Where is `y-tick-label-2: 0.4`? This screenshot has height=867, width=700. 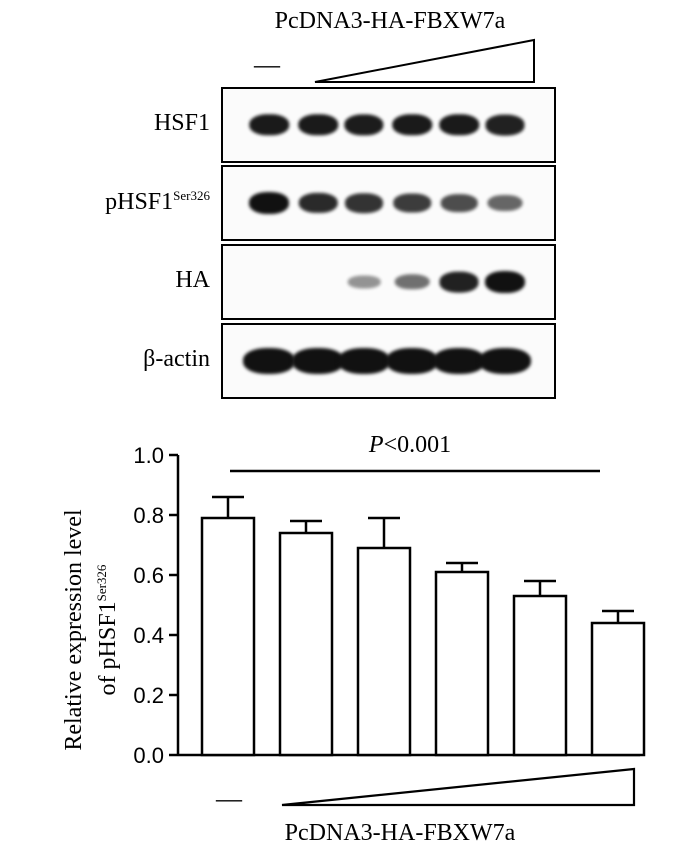
y-tick-label-2: 0.4 is located at coordinates (148, 635).